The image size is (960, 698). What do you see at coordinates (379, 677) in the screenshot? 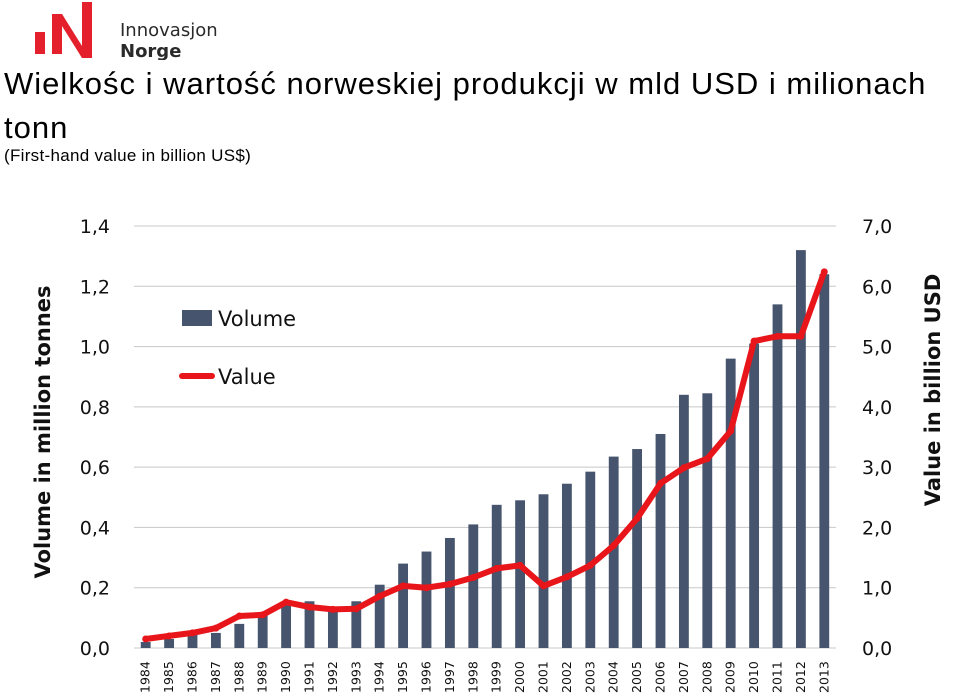
I see `x-tick-label: 1994` at bounding box center [379, 677].